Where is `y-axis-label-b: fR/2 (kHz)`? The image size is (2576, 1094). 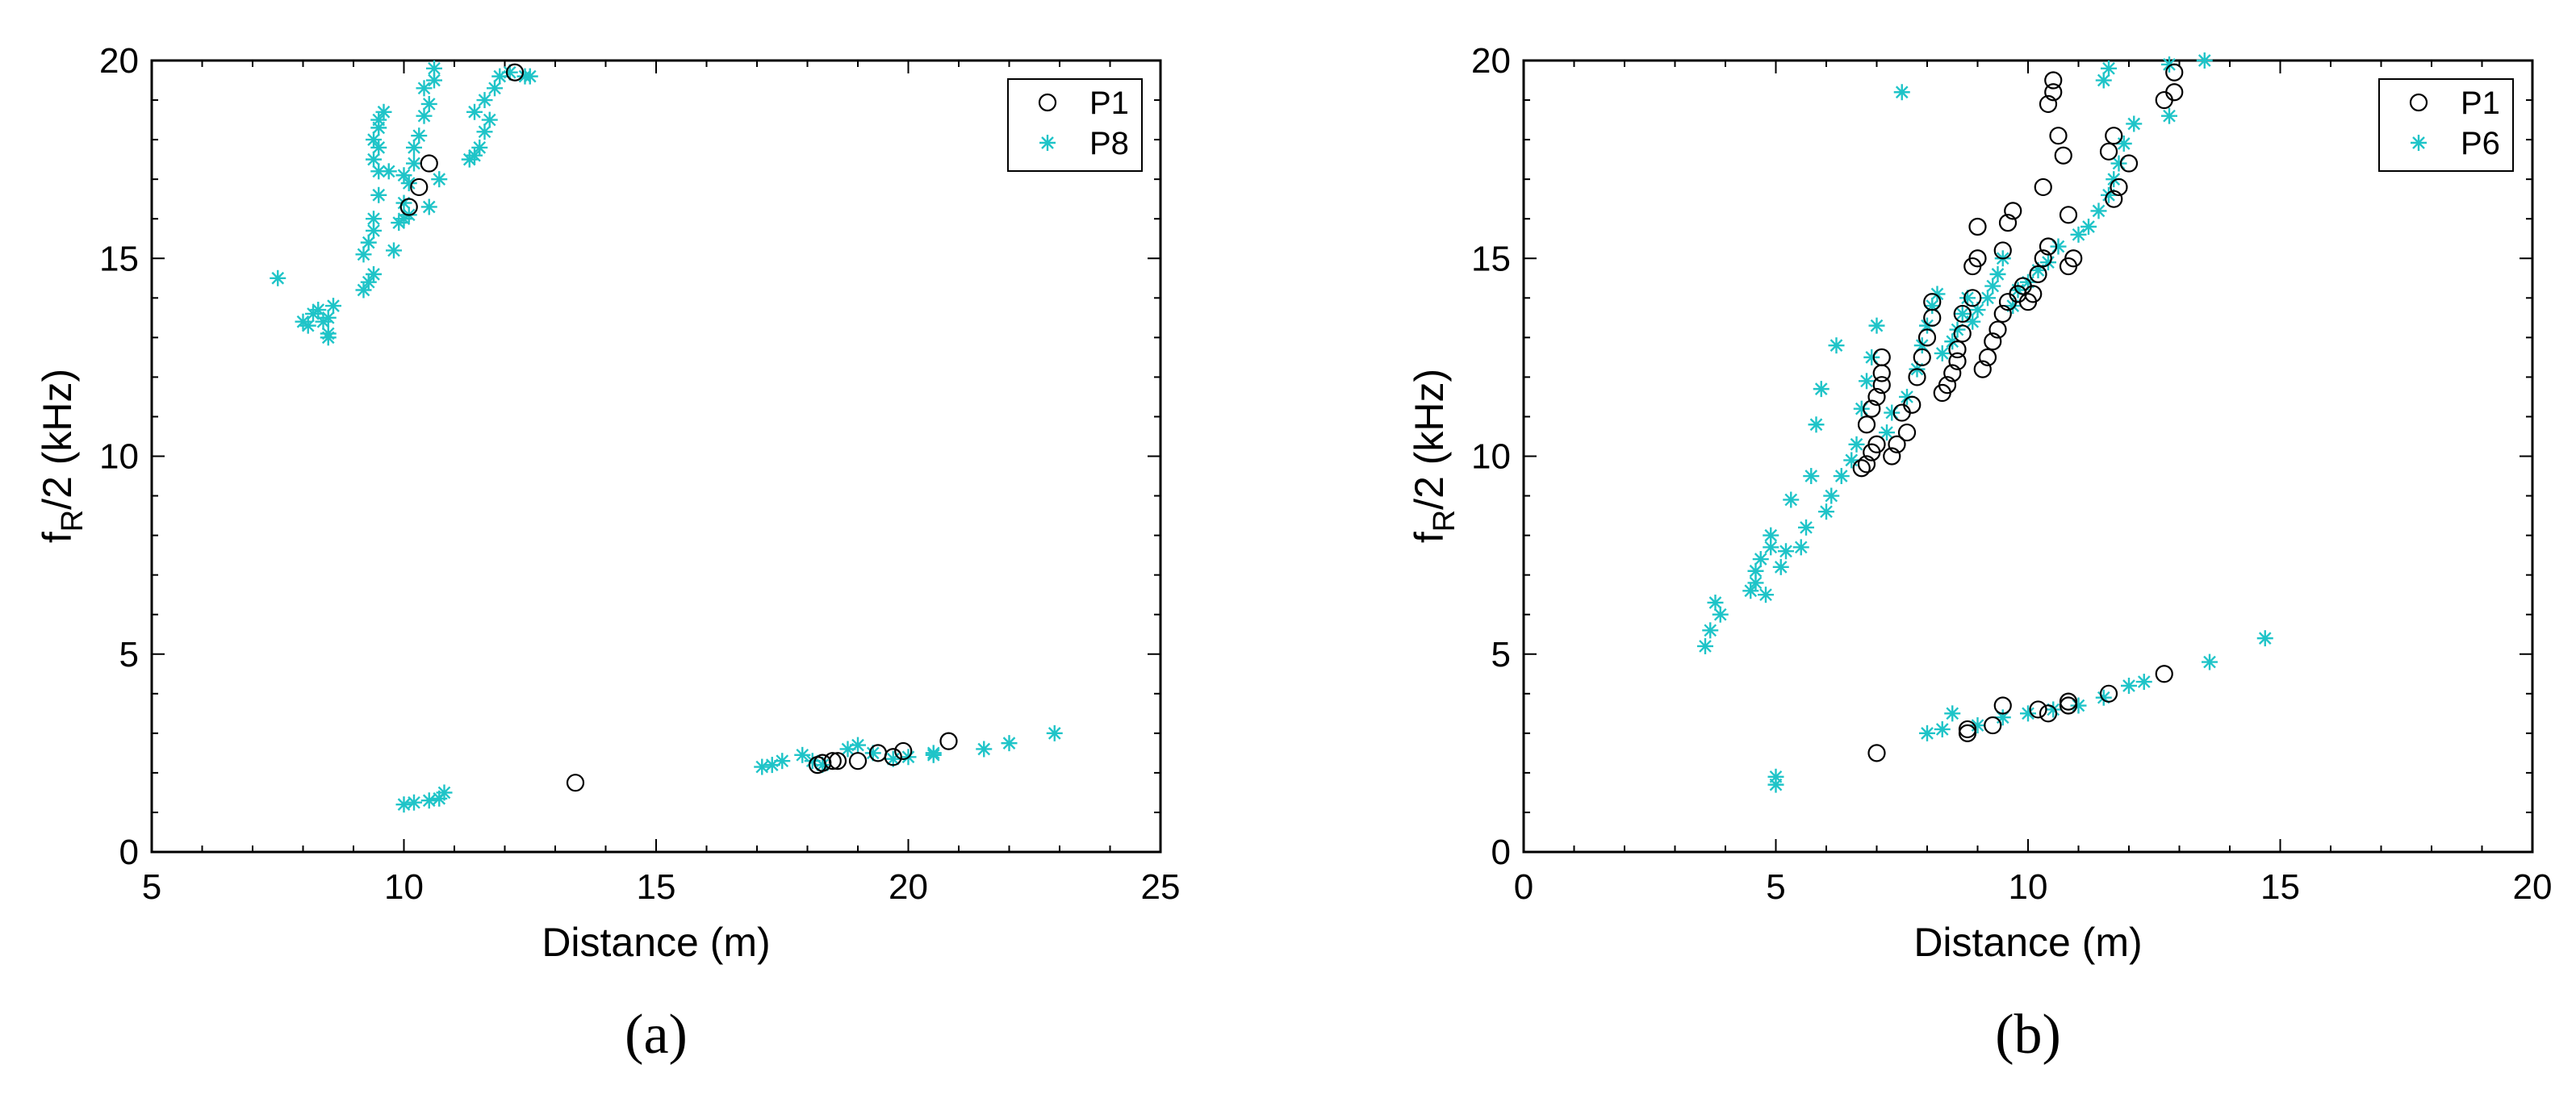 y-axis-label-b: fR/2 (kHz) is located at coordinates (1434, 456).